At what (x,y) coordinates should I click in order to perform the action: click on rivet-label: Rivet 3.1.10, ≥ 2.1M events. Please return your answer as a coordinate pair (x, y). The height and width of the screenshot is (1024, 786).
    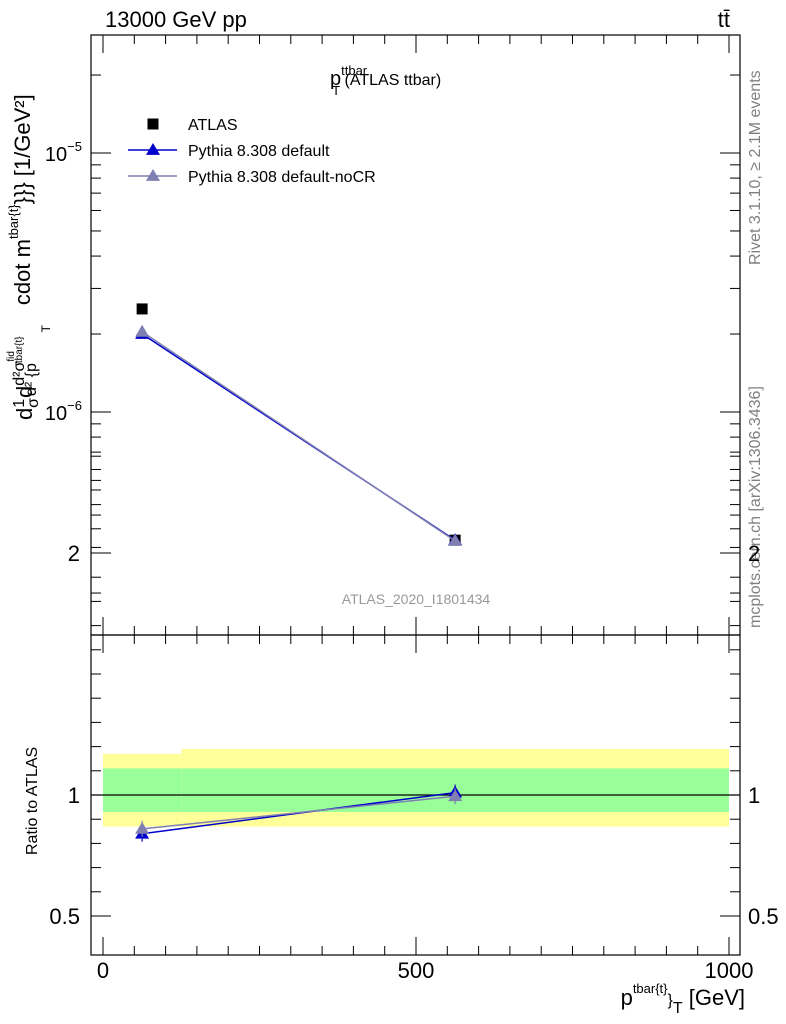
    Looking at the image, I should click on (755, 167).